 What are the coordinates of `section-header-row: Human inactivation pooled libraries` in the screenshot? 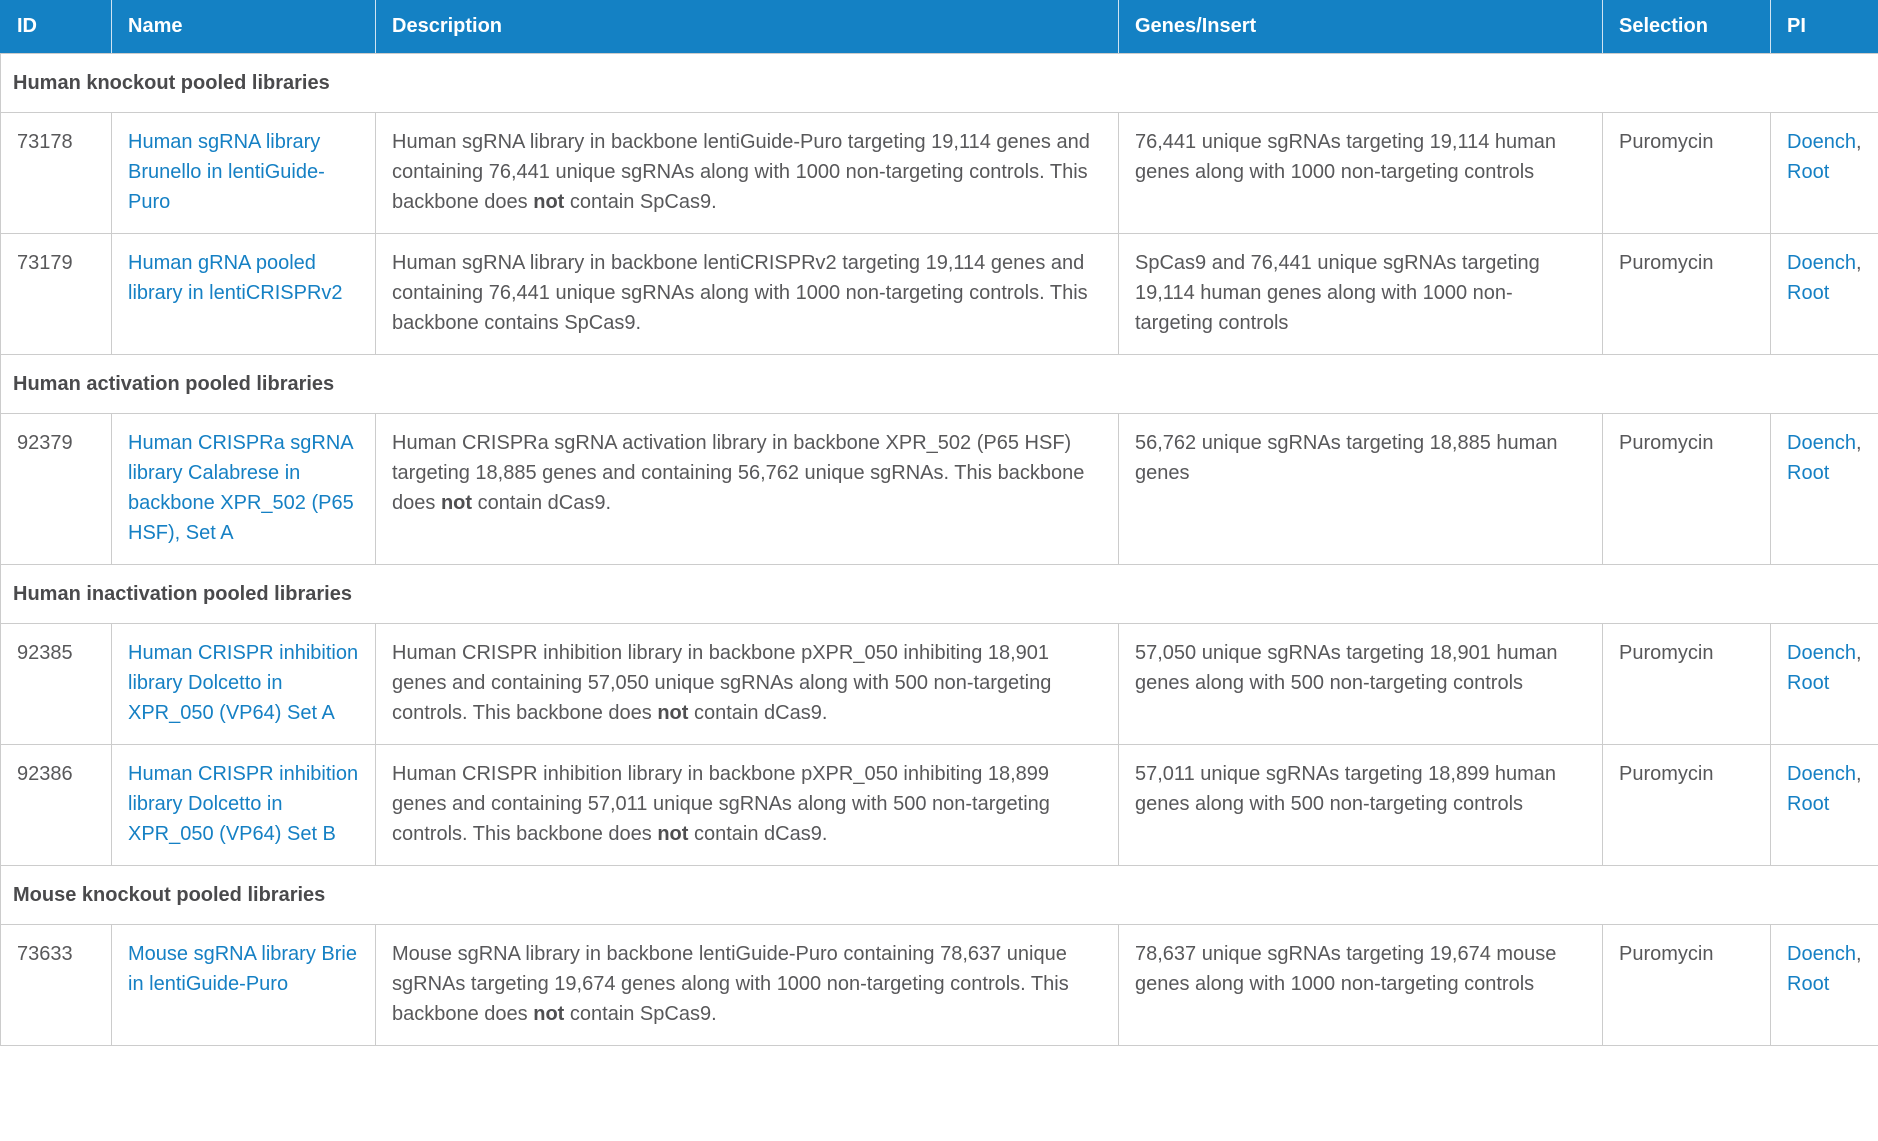 It's located at (939, 594).